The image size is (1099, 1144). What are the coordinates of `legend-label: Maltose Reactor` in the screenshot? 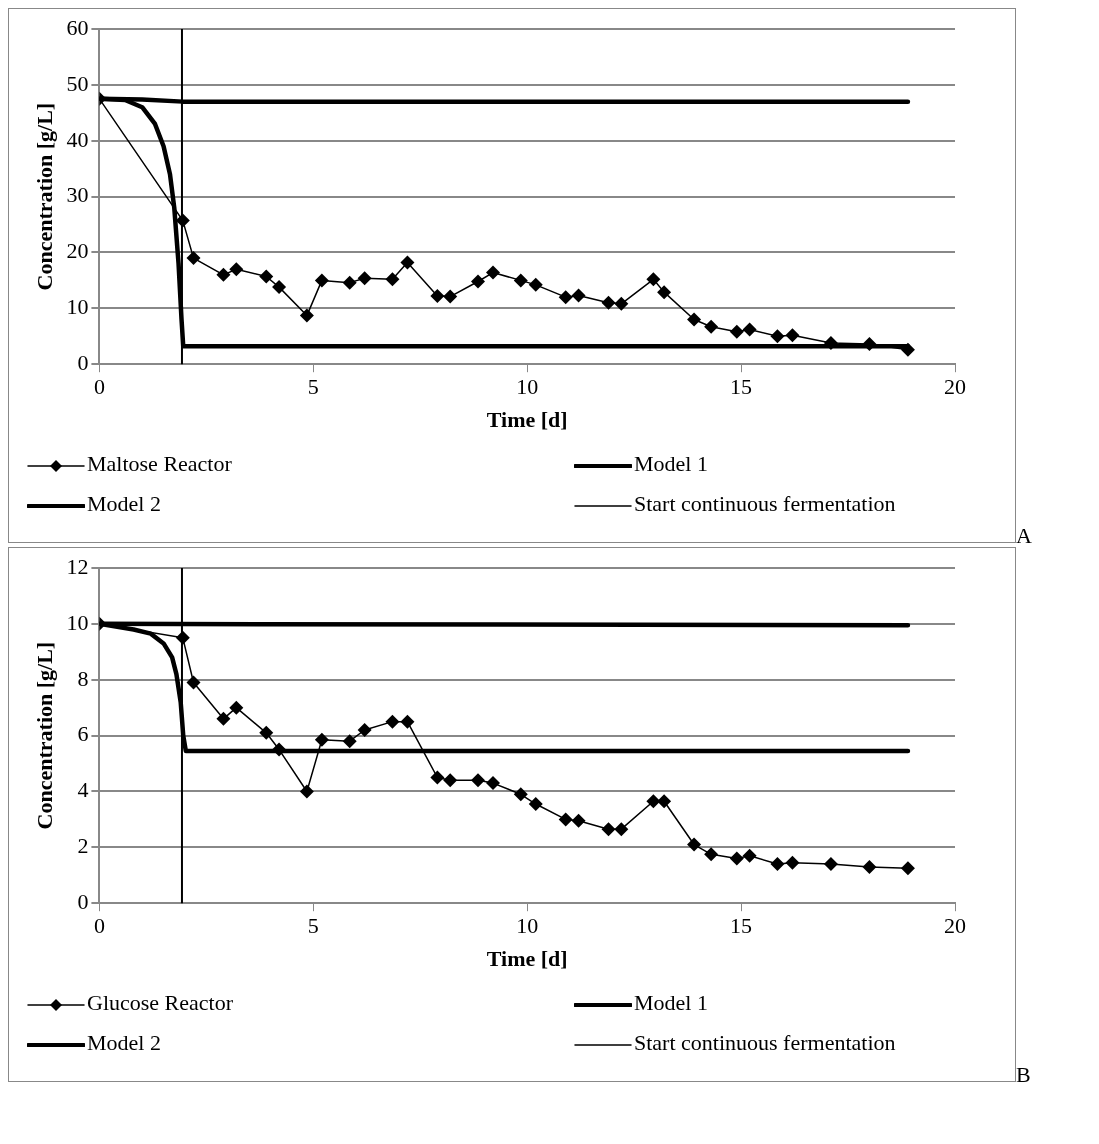 It's located at (159, 463).